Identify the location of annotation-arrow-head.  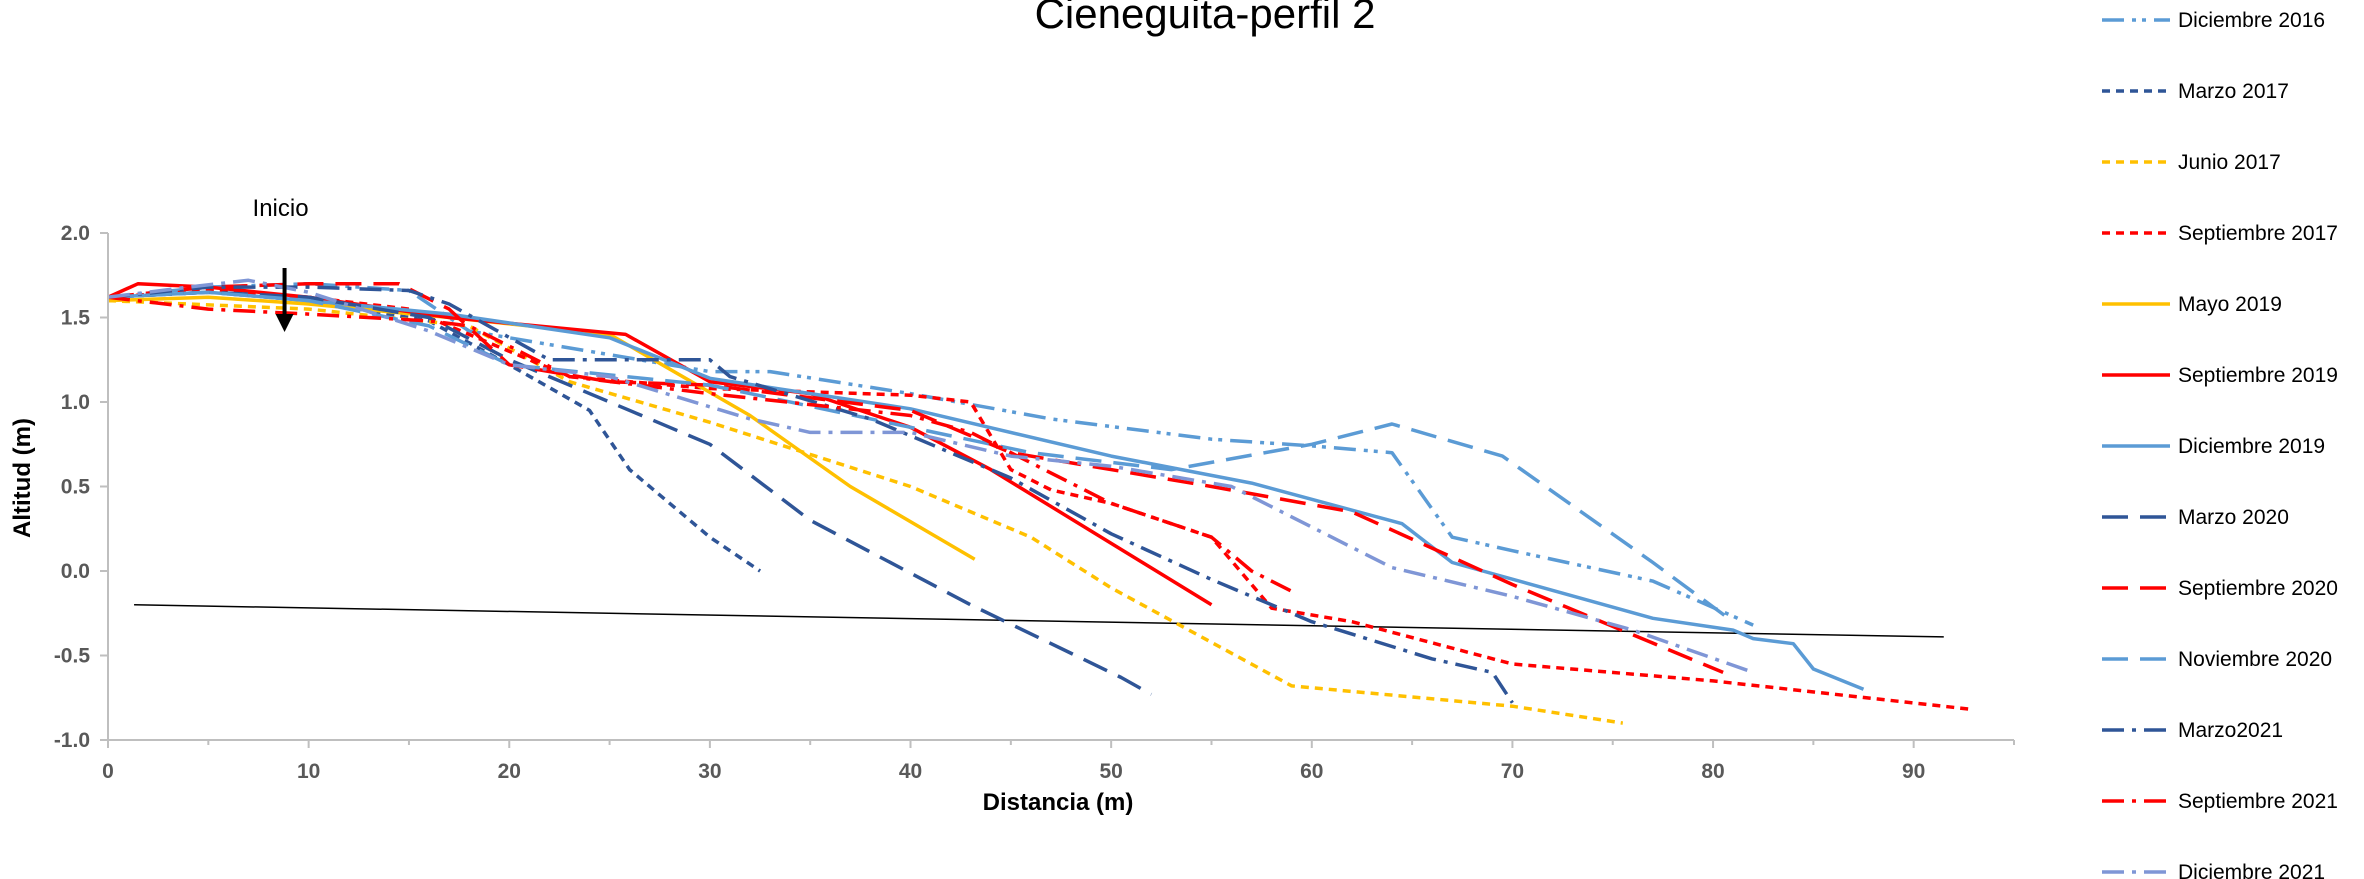
(284, 323).